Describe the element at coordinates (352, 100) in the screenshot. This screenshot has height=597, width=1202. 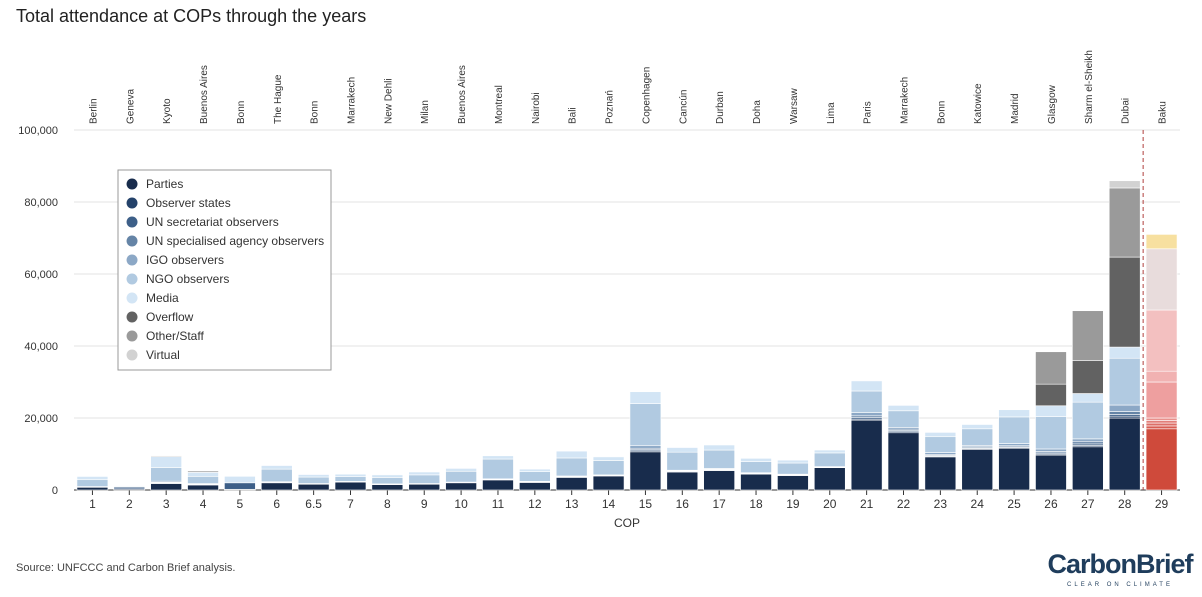
I see `location-label: Marrakech` at that location.